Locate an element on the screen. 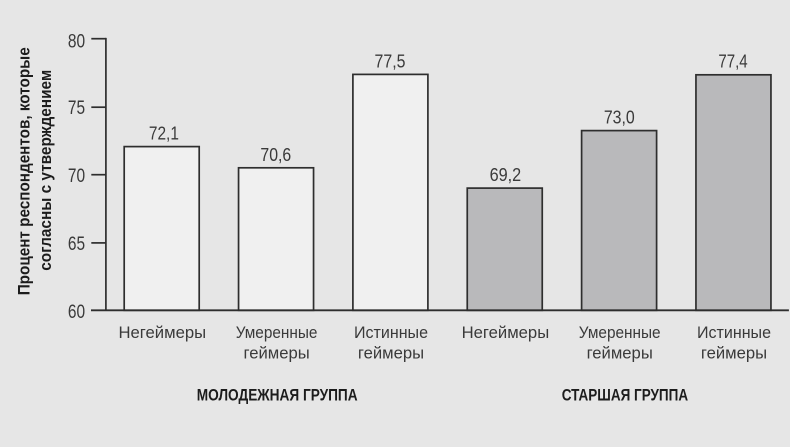  svg-text: 72,1 is located at coordinates (164, 133).